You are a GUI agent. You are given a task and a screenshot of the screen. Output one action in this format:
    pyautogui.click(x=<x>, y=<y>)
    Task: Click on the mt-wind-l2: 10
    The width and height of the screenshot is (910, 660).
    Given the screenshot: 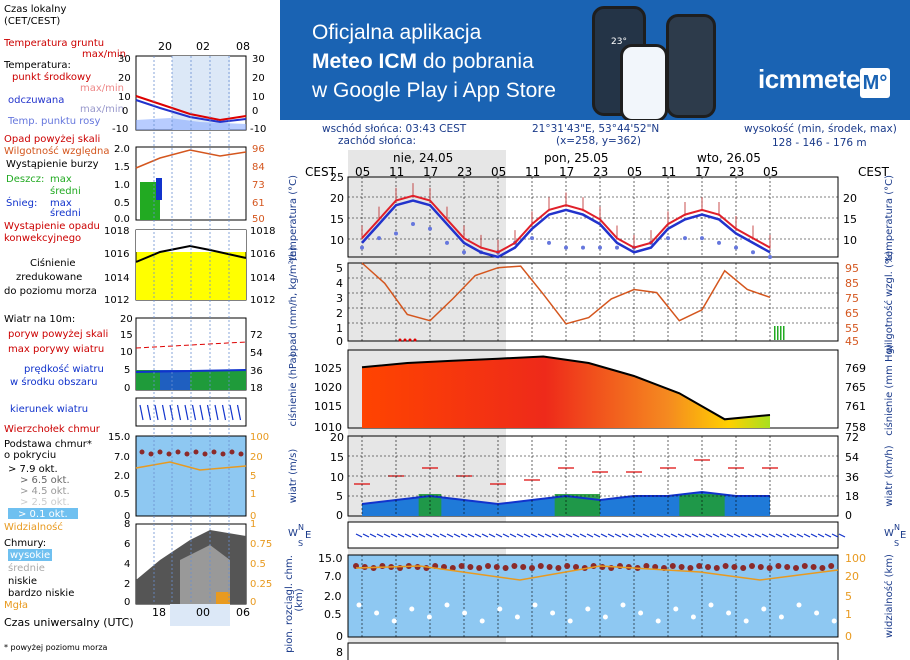 What is the action you would take?
    pyautogui.click(x=337, y=477)
    